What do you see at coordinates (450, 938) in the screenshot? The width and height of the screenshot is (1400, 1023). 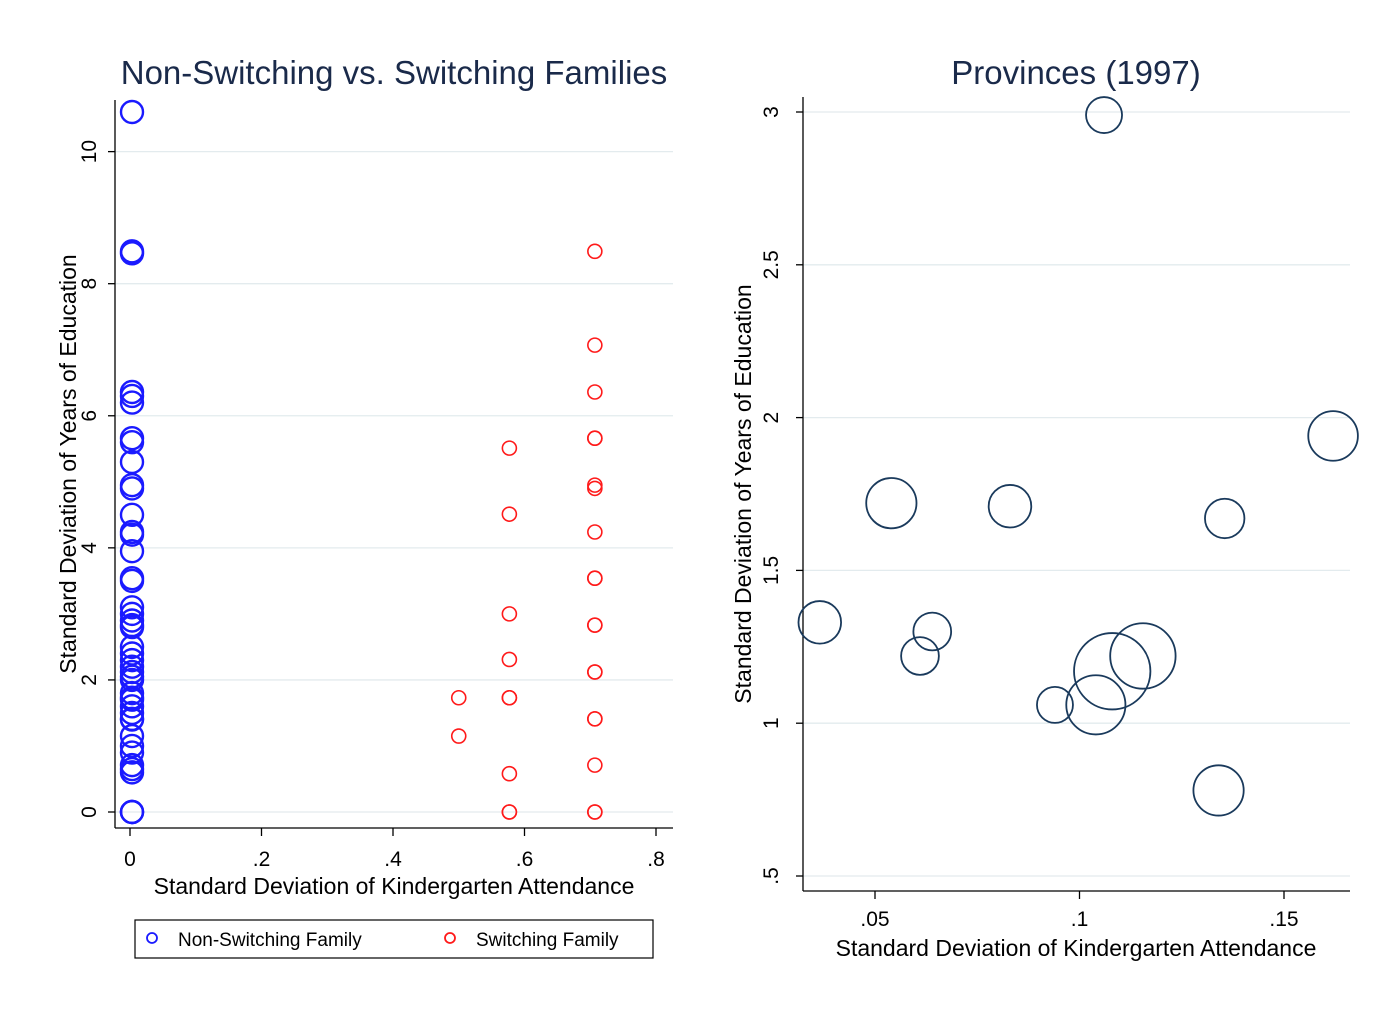 I see `legend-marker-switching` at bounding box center [450, 938].